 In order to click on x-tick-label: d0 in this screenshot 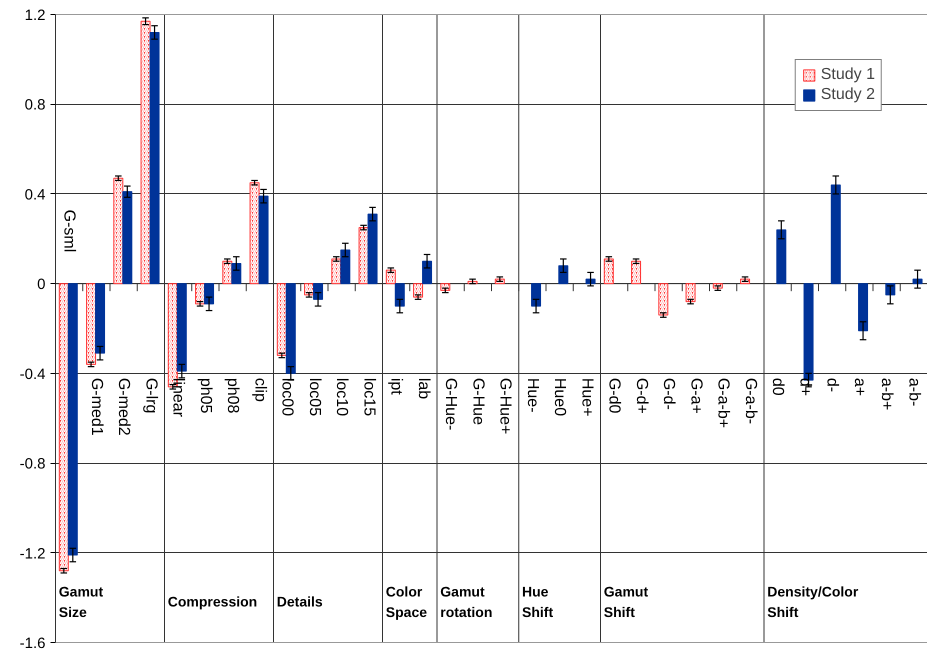, I will do `click(777, 387)`.